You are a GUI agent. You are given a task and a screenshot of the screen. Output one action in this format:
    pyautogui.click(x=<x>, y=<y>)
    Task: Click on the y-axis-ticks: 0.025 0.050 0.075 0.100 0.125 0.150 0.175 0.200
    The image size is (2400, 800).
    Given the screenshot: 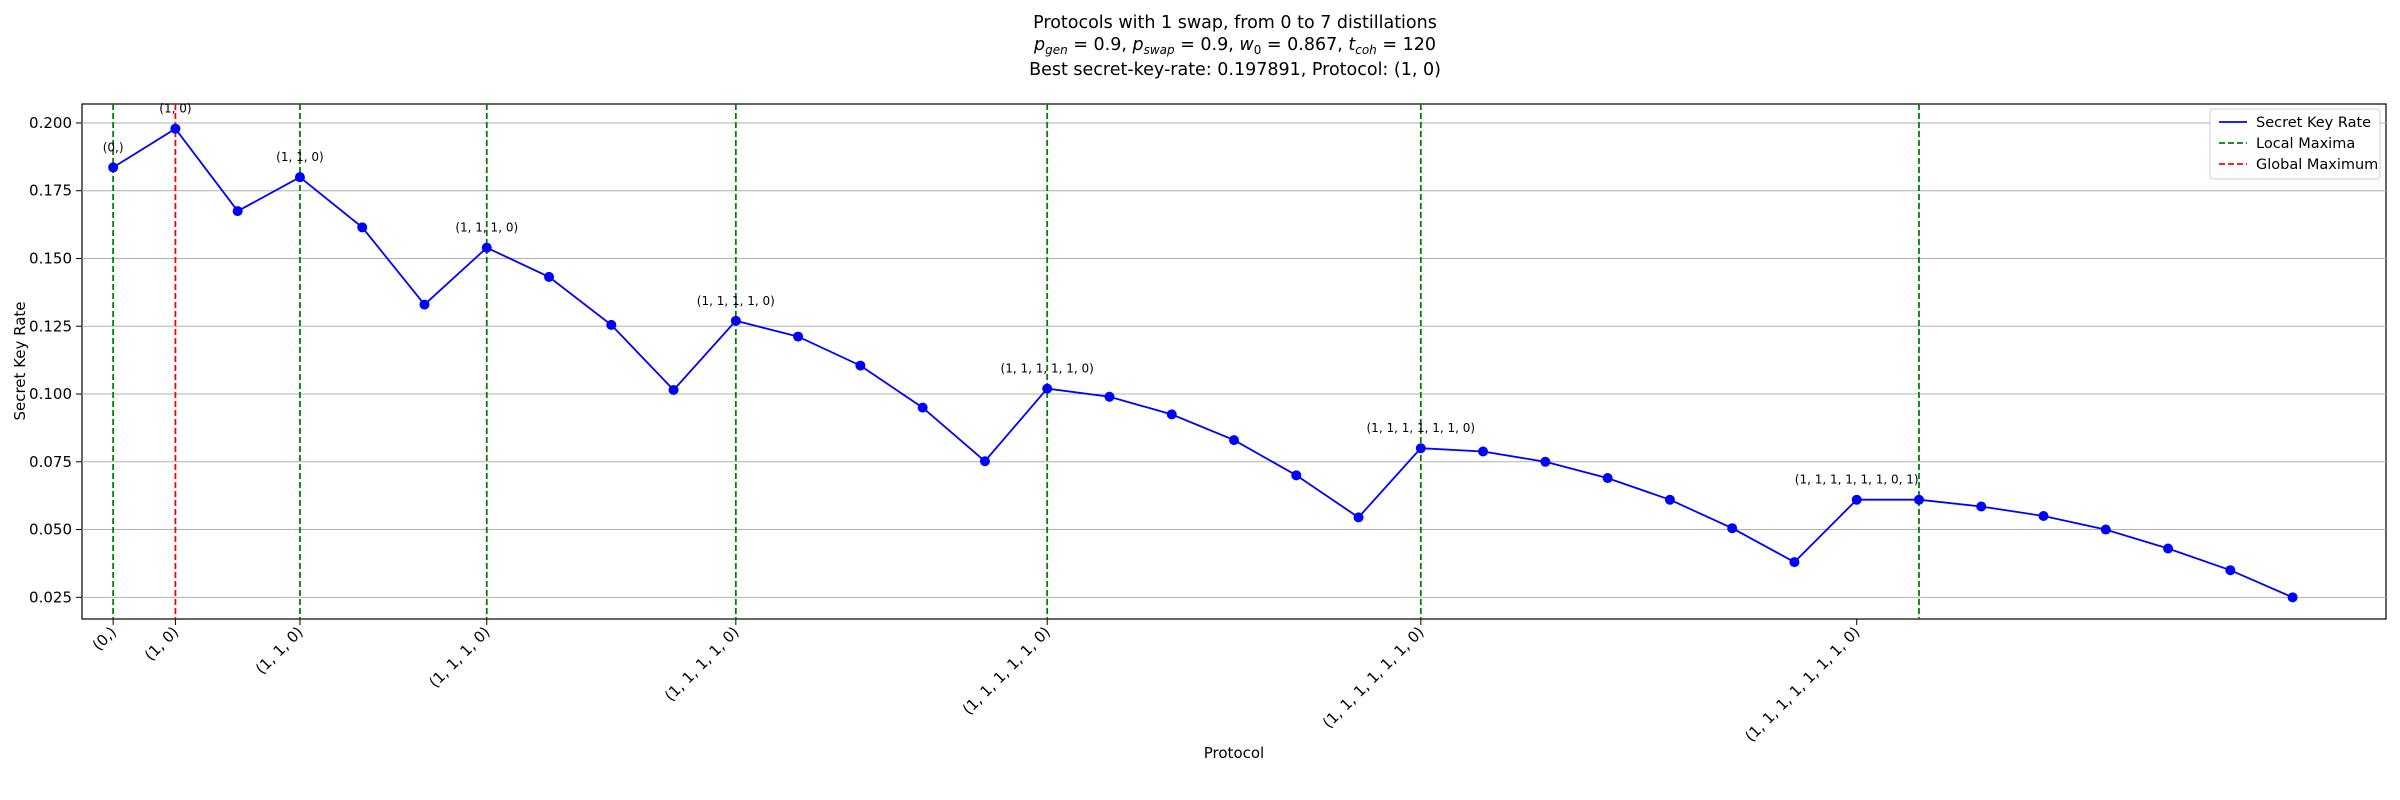 What is the action you would take?
    pyautogui.click(x=55, y=360)
    